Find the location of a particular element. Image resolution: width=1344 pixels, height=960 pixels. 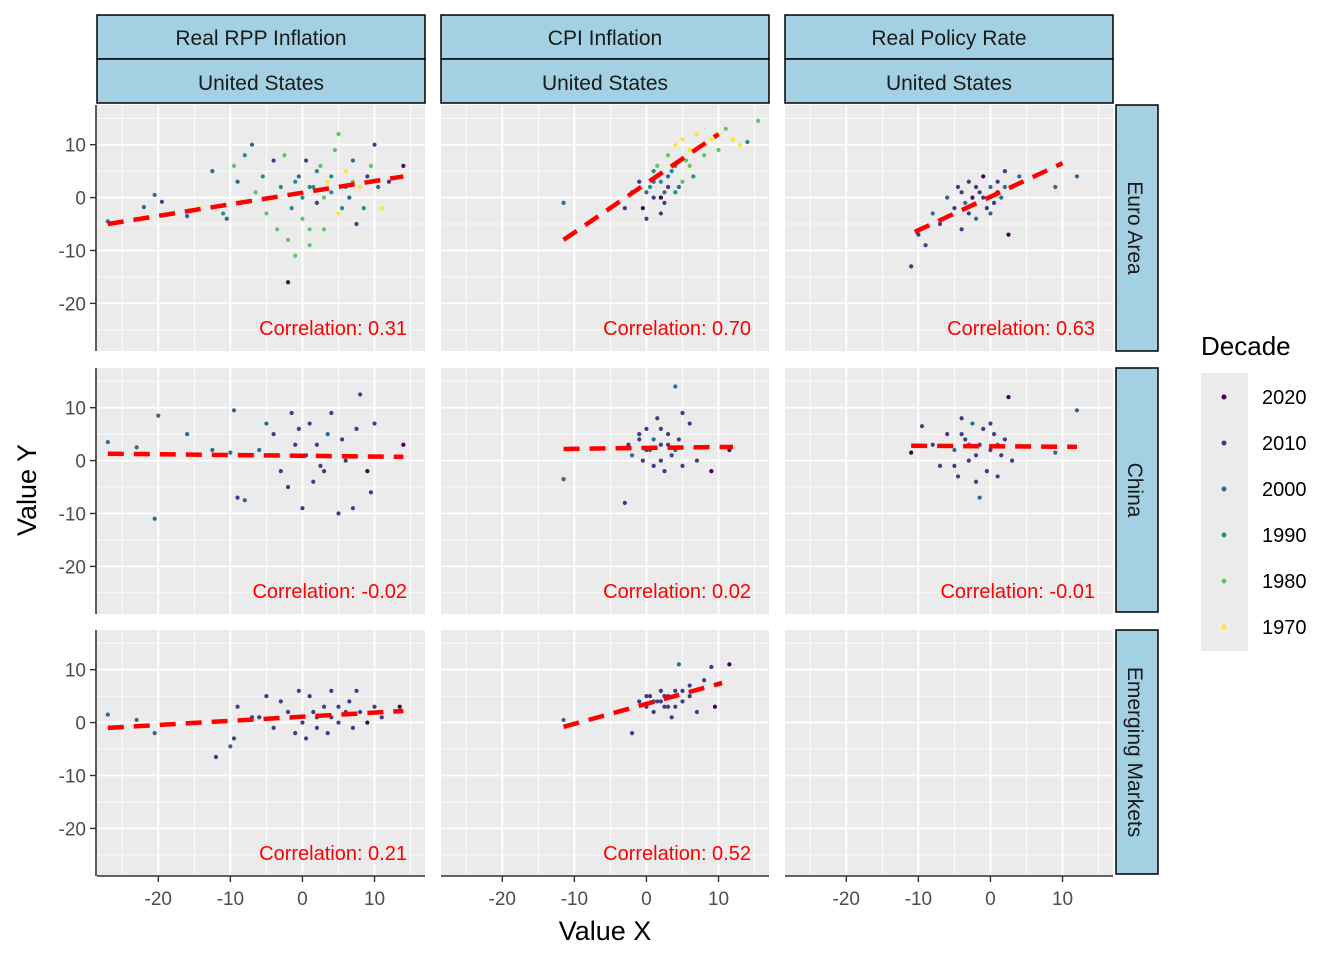

legend-label-1970: 1970 is located at coordinates (1284, 628).